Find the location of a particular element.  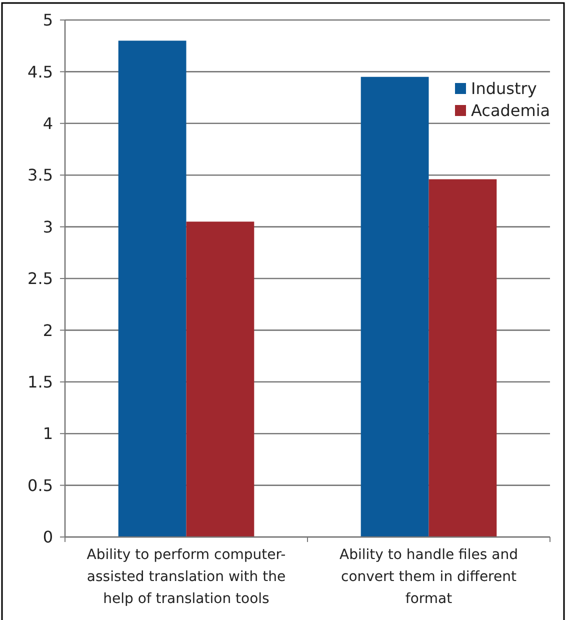

y-tick-label: 3 is located at coordinates (47, 226).